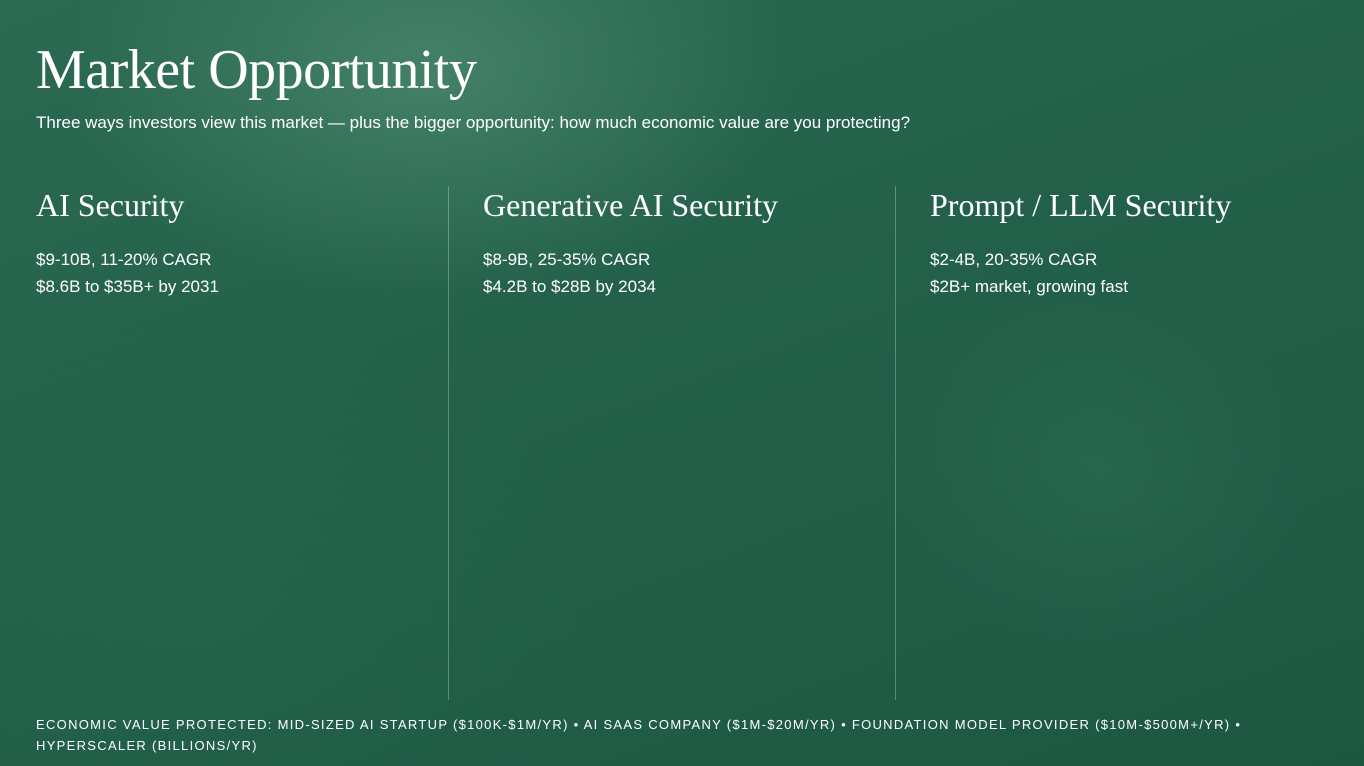 This screenshot has height=766, width=1364. What do you see at coordinates (630, 205) in the screenshot?
I see `column-title: Generative AI Security` at bounding box center [630, 205].